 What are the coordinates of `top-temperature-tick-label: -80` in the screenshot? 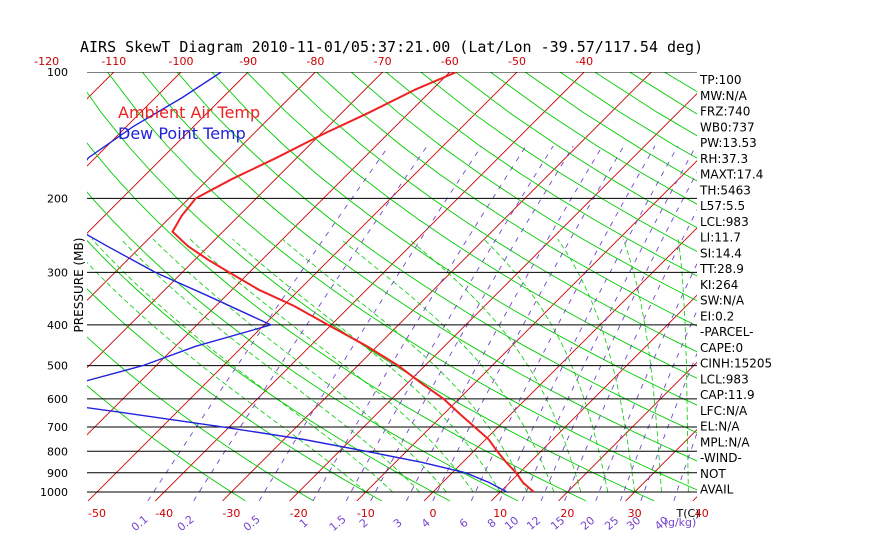 It's located at (315, 61).